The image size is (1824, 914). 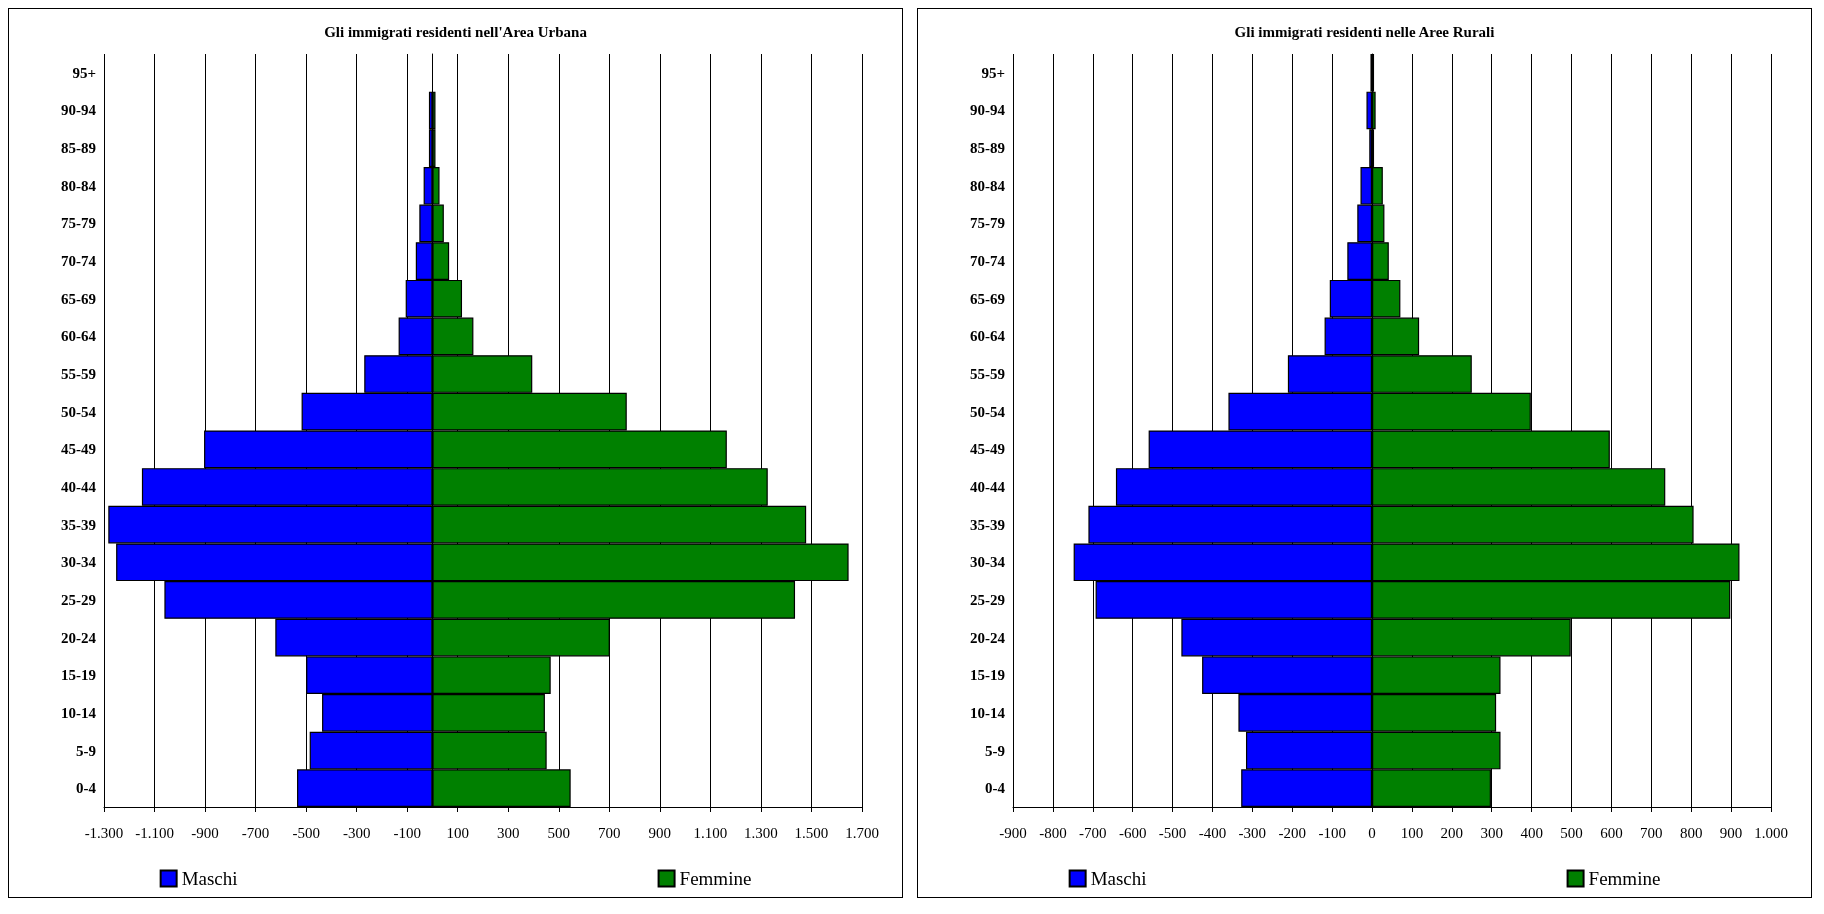 What do you see at coordinates (761, 832) in the screenshot?
I see `x-tick-label: 1.300` at bounding box center [761, 832].